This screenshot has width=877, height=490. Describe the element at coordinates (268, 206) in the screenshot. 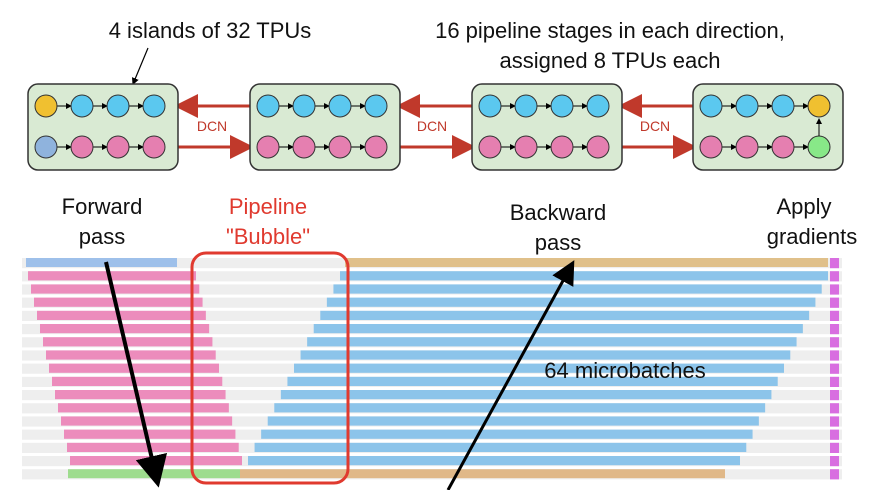

I see `label: Pipeline` at that location.